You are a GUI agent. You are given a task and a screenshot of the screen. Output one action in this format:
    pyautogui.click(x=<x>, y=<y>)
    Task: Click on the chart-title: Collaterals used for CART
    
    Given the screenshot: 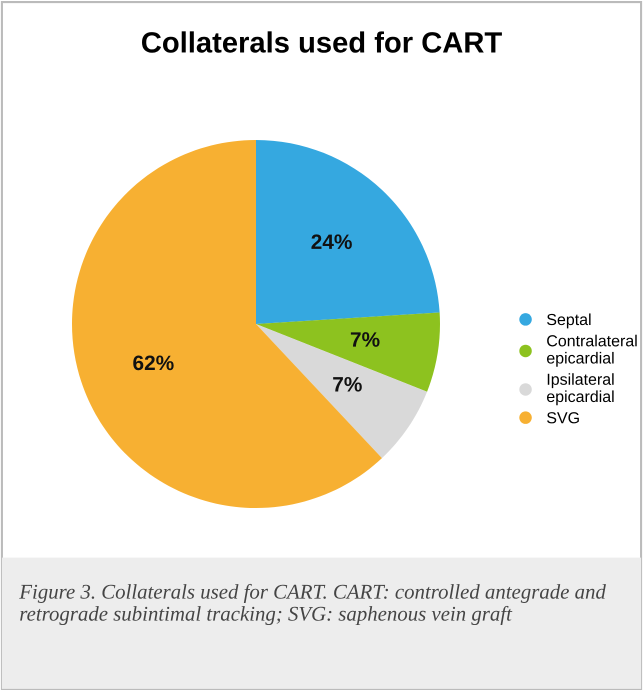 What is the action you would take?
    pyautogui.click(x=322, y=42)
    